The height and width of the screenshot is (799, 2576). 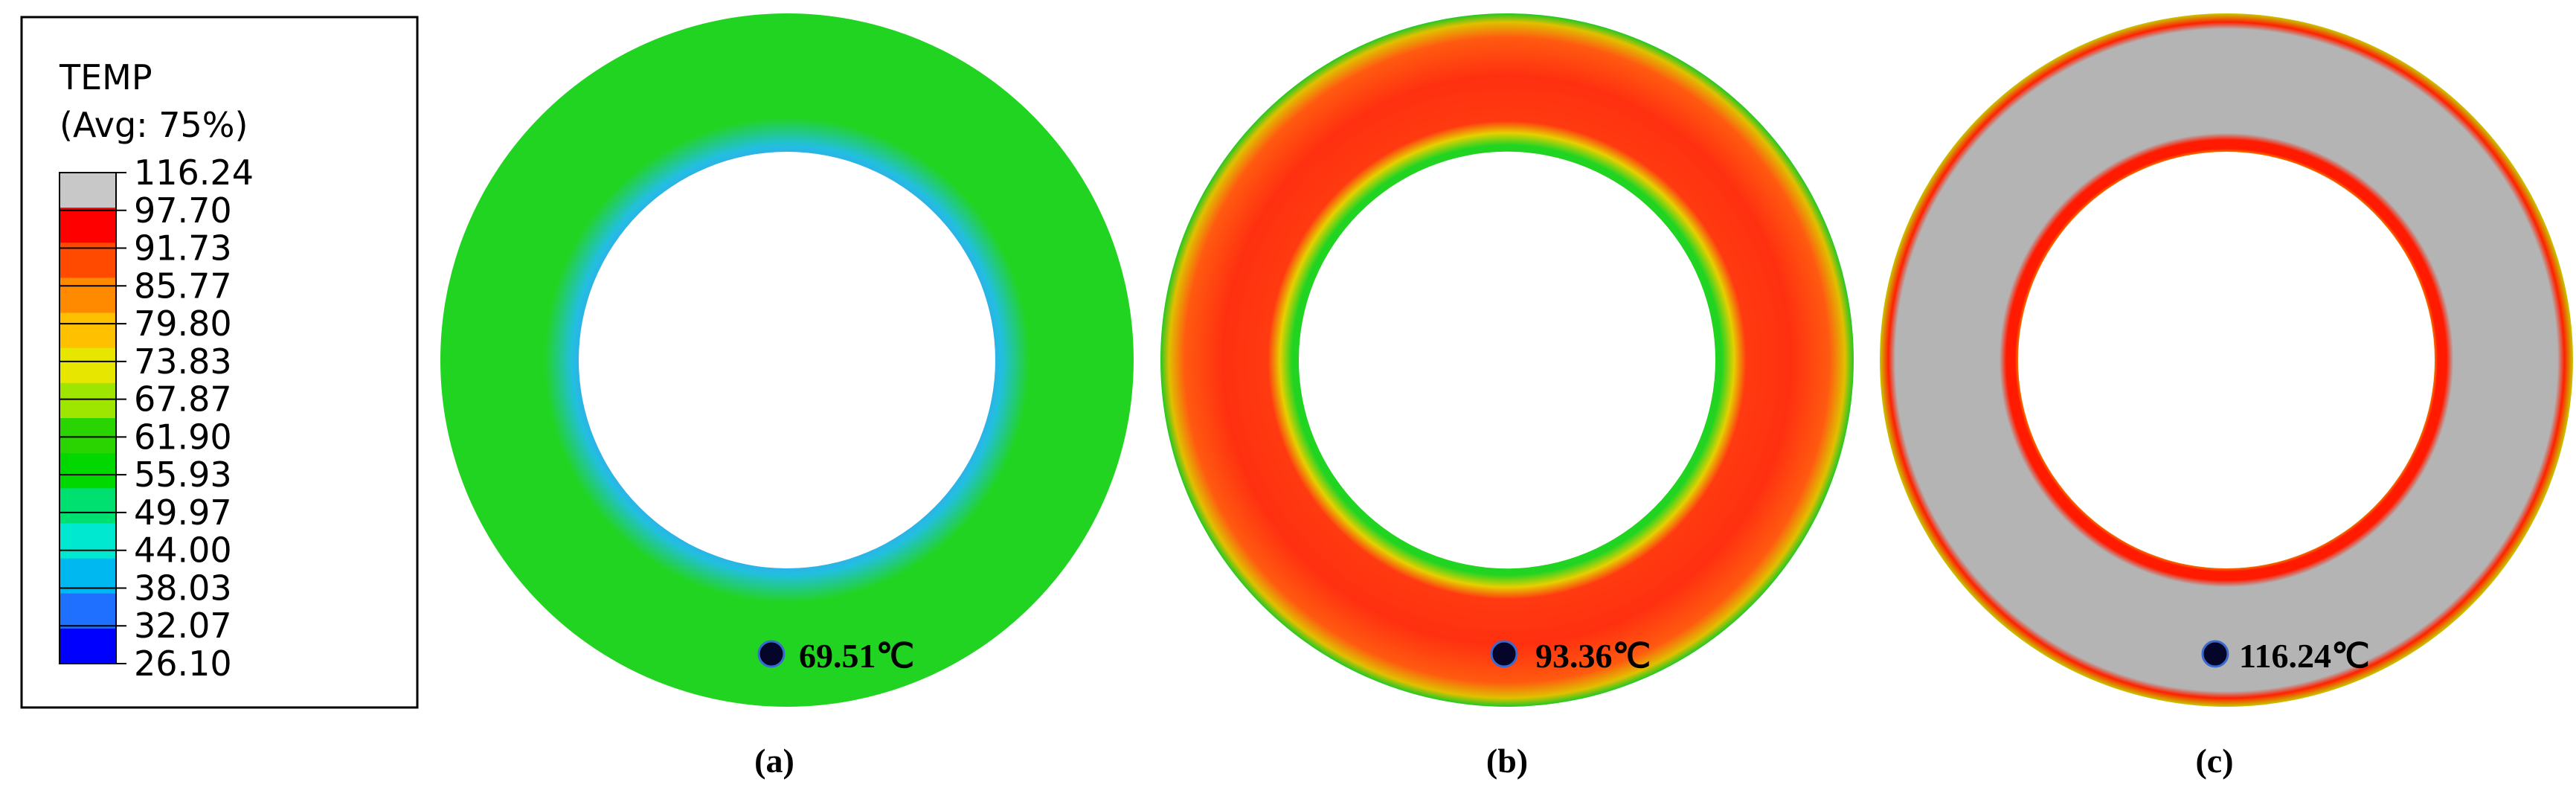 I want to click on legend-tick-label: 32.07, so click(x=183, y=626).